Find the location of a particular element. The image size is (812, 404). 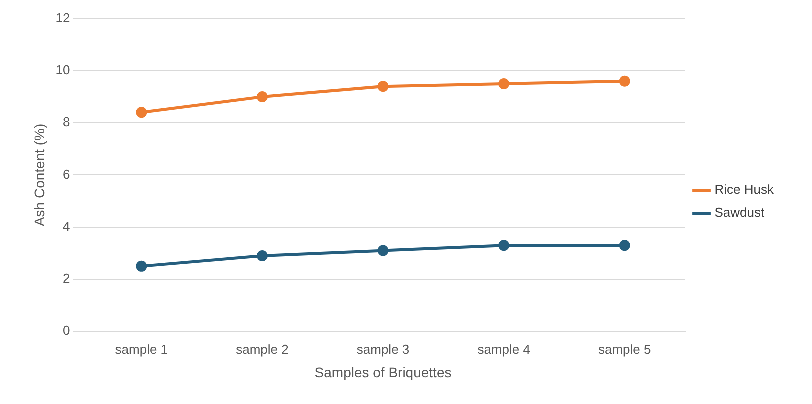

x-tick-label: sample 1 is located at coordinates (141, 349).